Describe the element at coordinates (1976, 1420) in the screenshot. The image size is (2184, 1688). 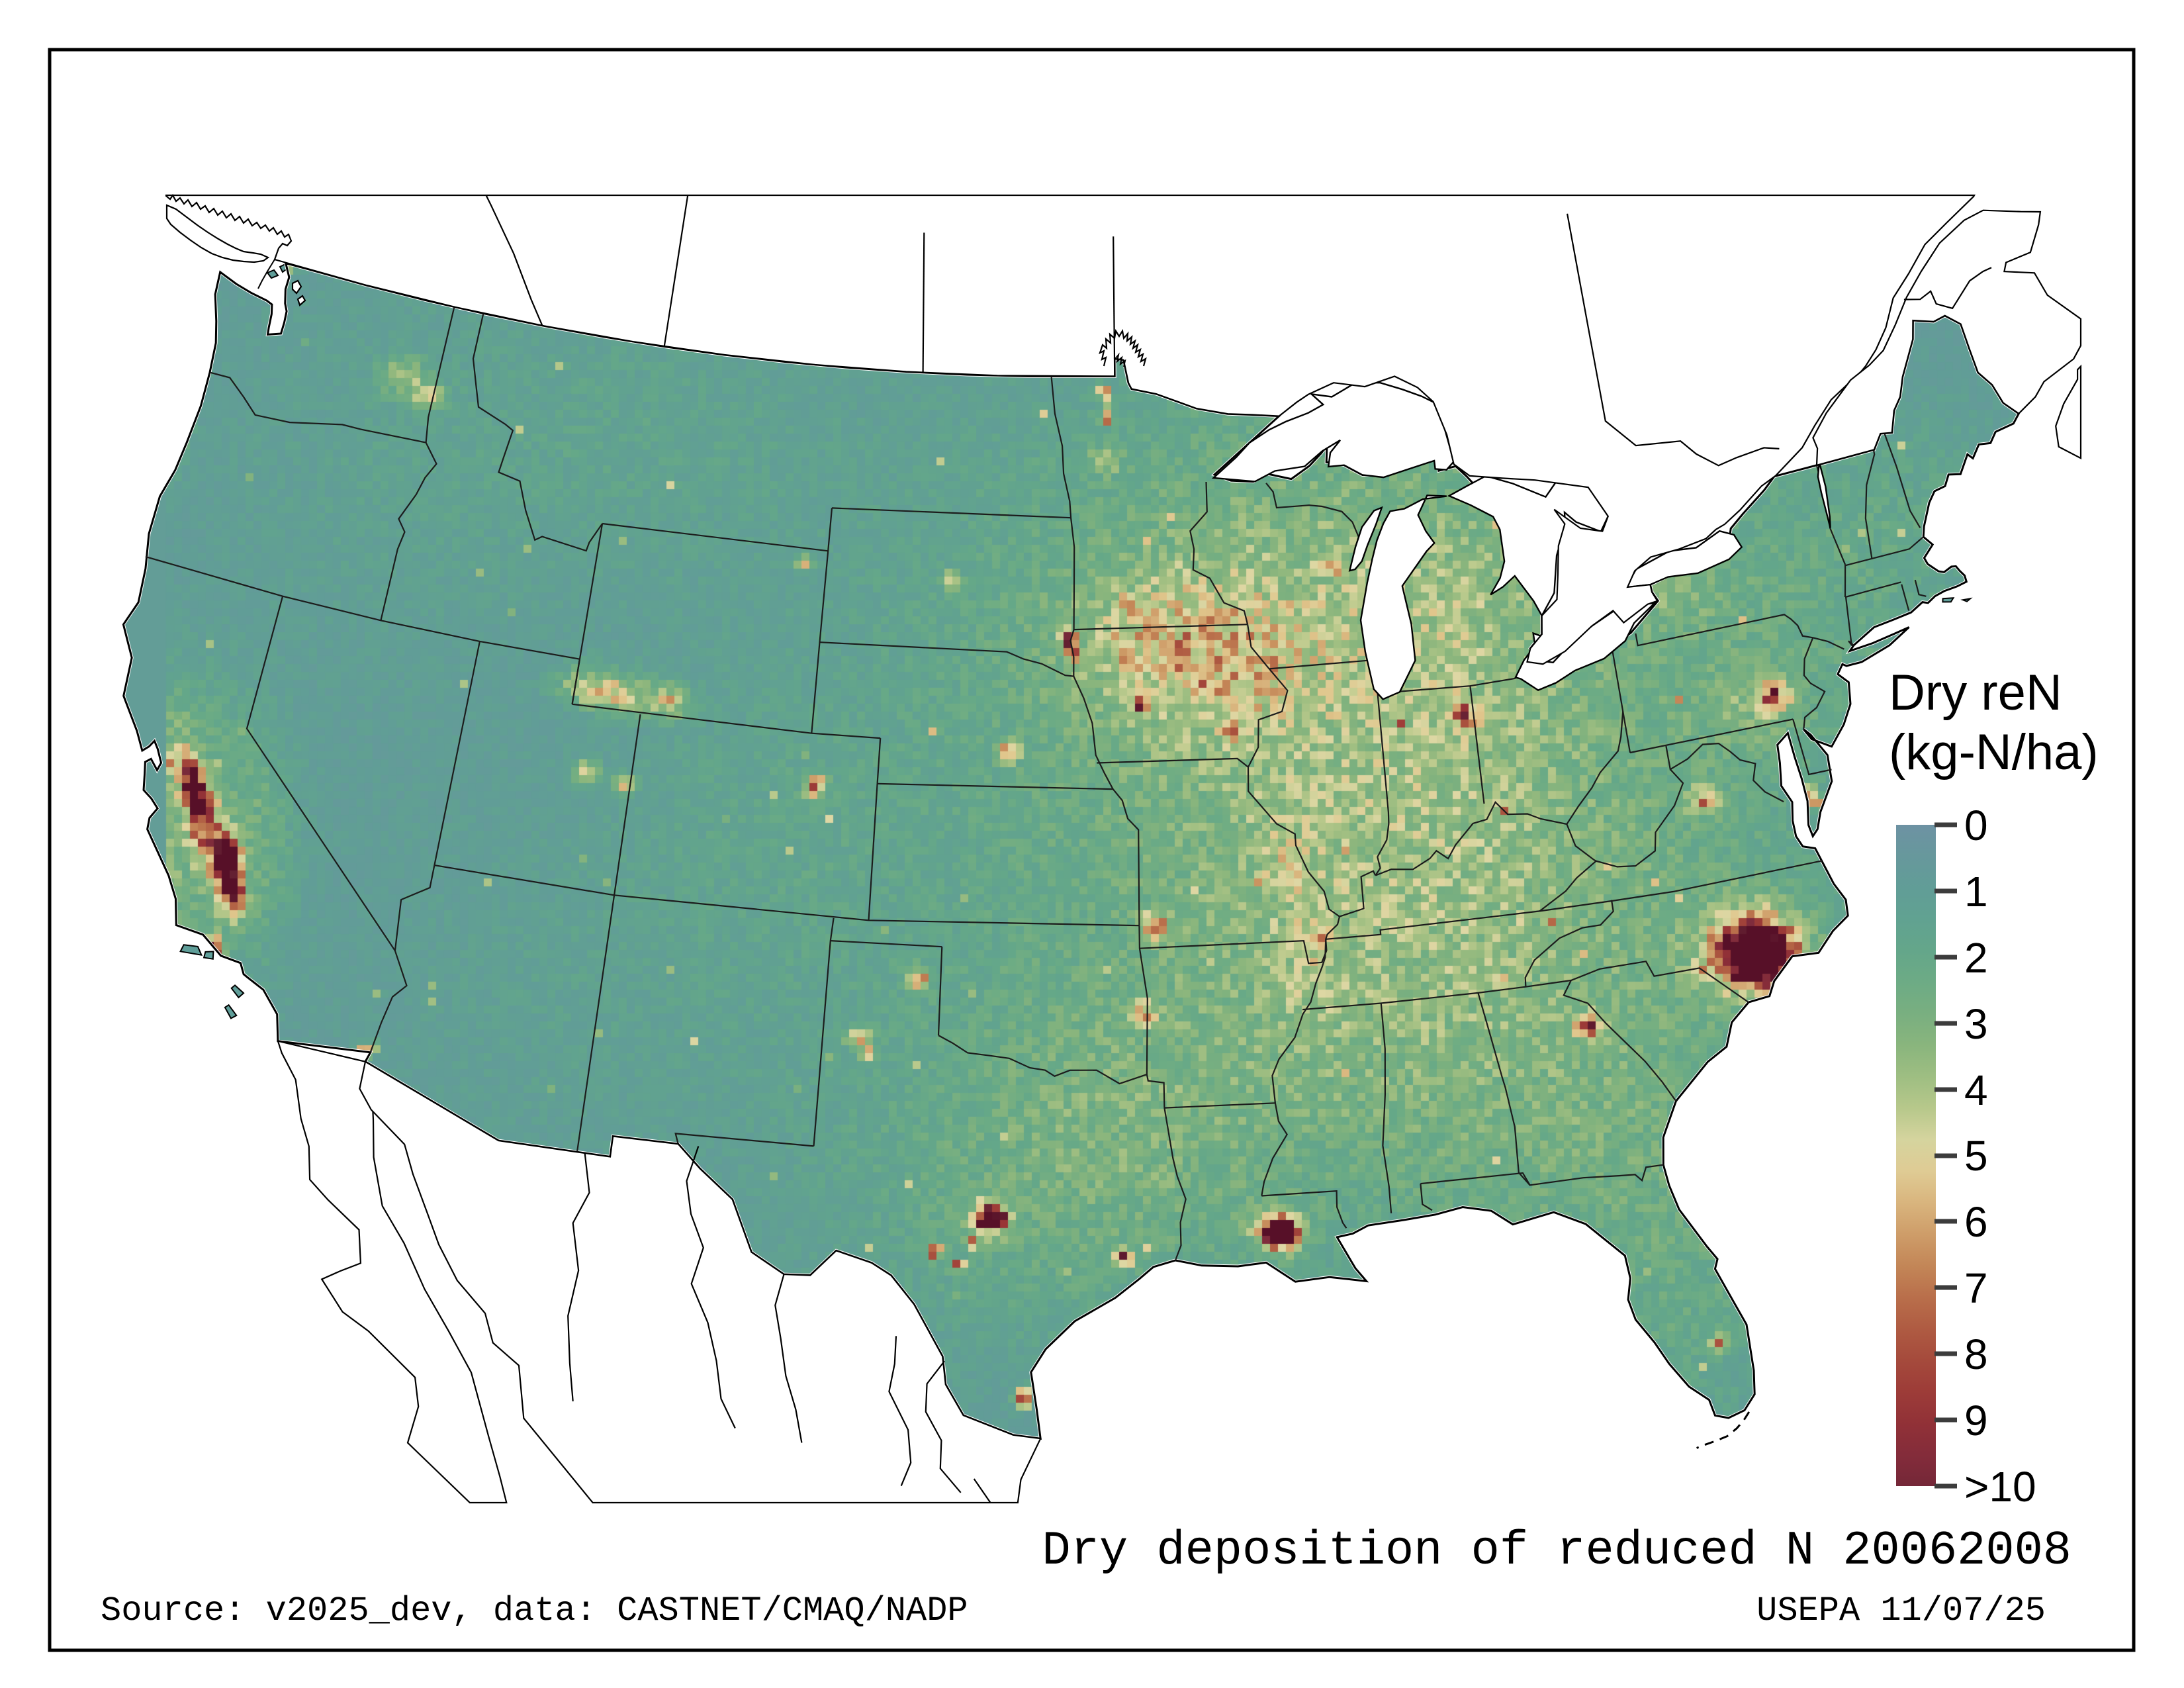
I see `svg-text: 9` at that location.